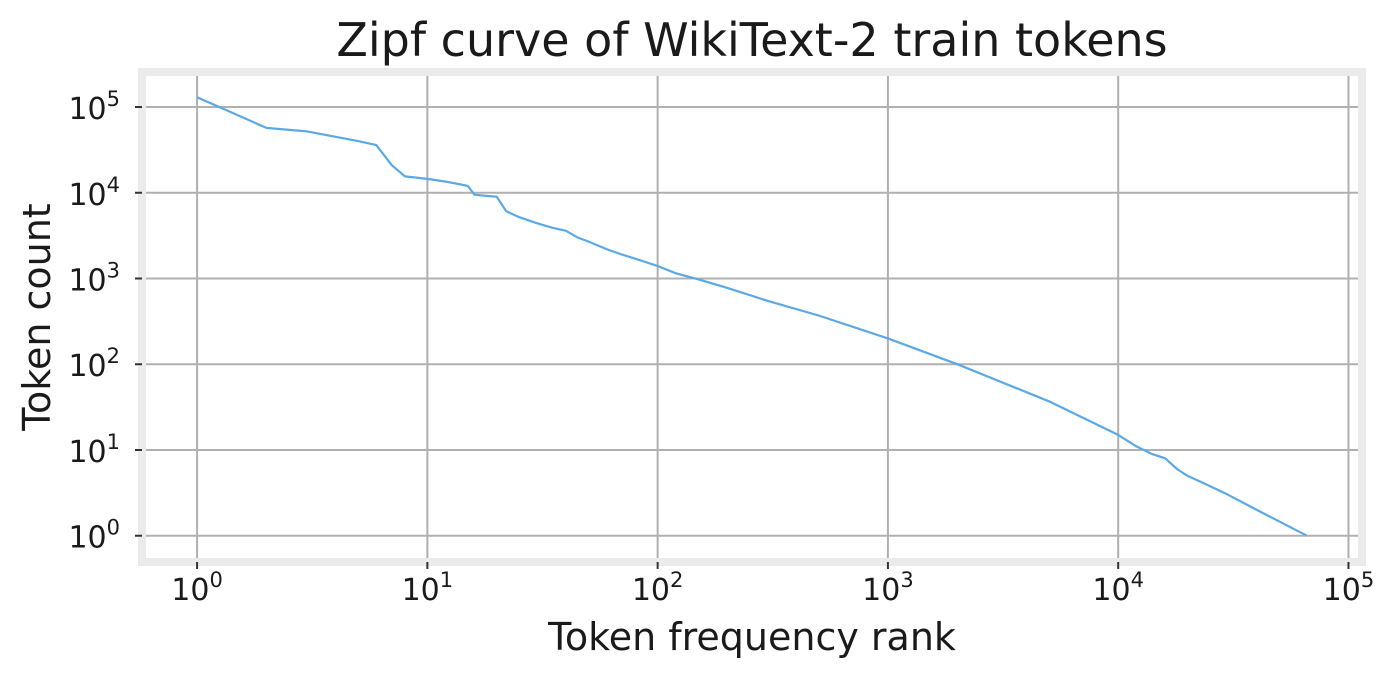 This screenshot has width=1400, height=680. What do you see at coordinates (37, 317) in the screenshot?
I see `y-axis-label: Token count` at bounding box center [37, 317].